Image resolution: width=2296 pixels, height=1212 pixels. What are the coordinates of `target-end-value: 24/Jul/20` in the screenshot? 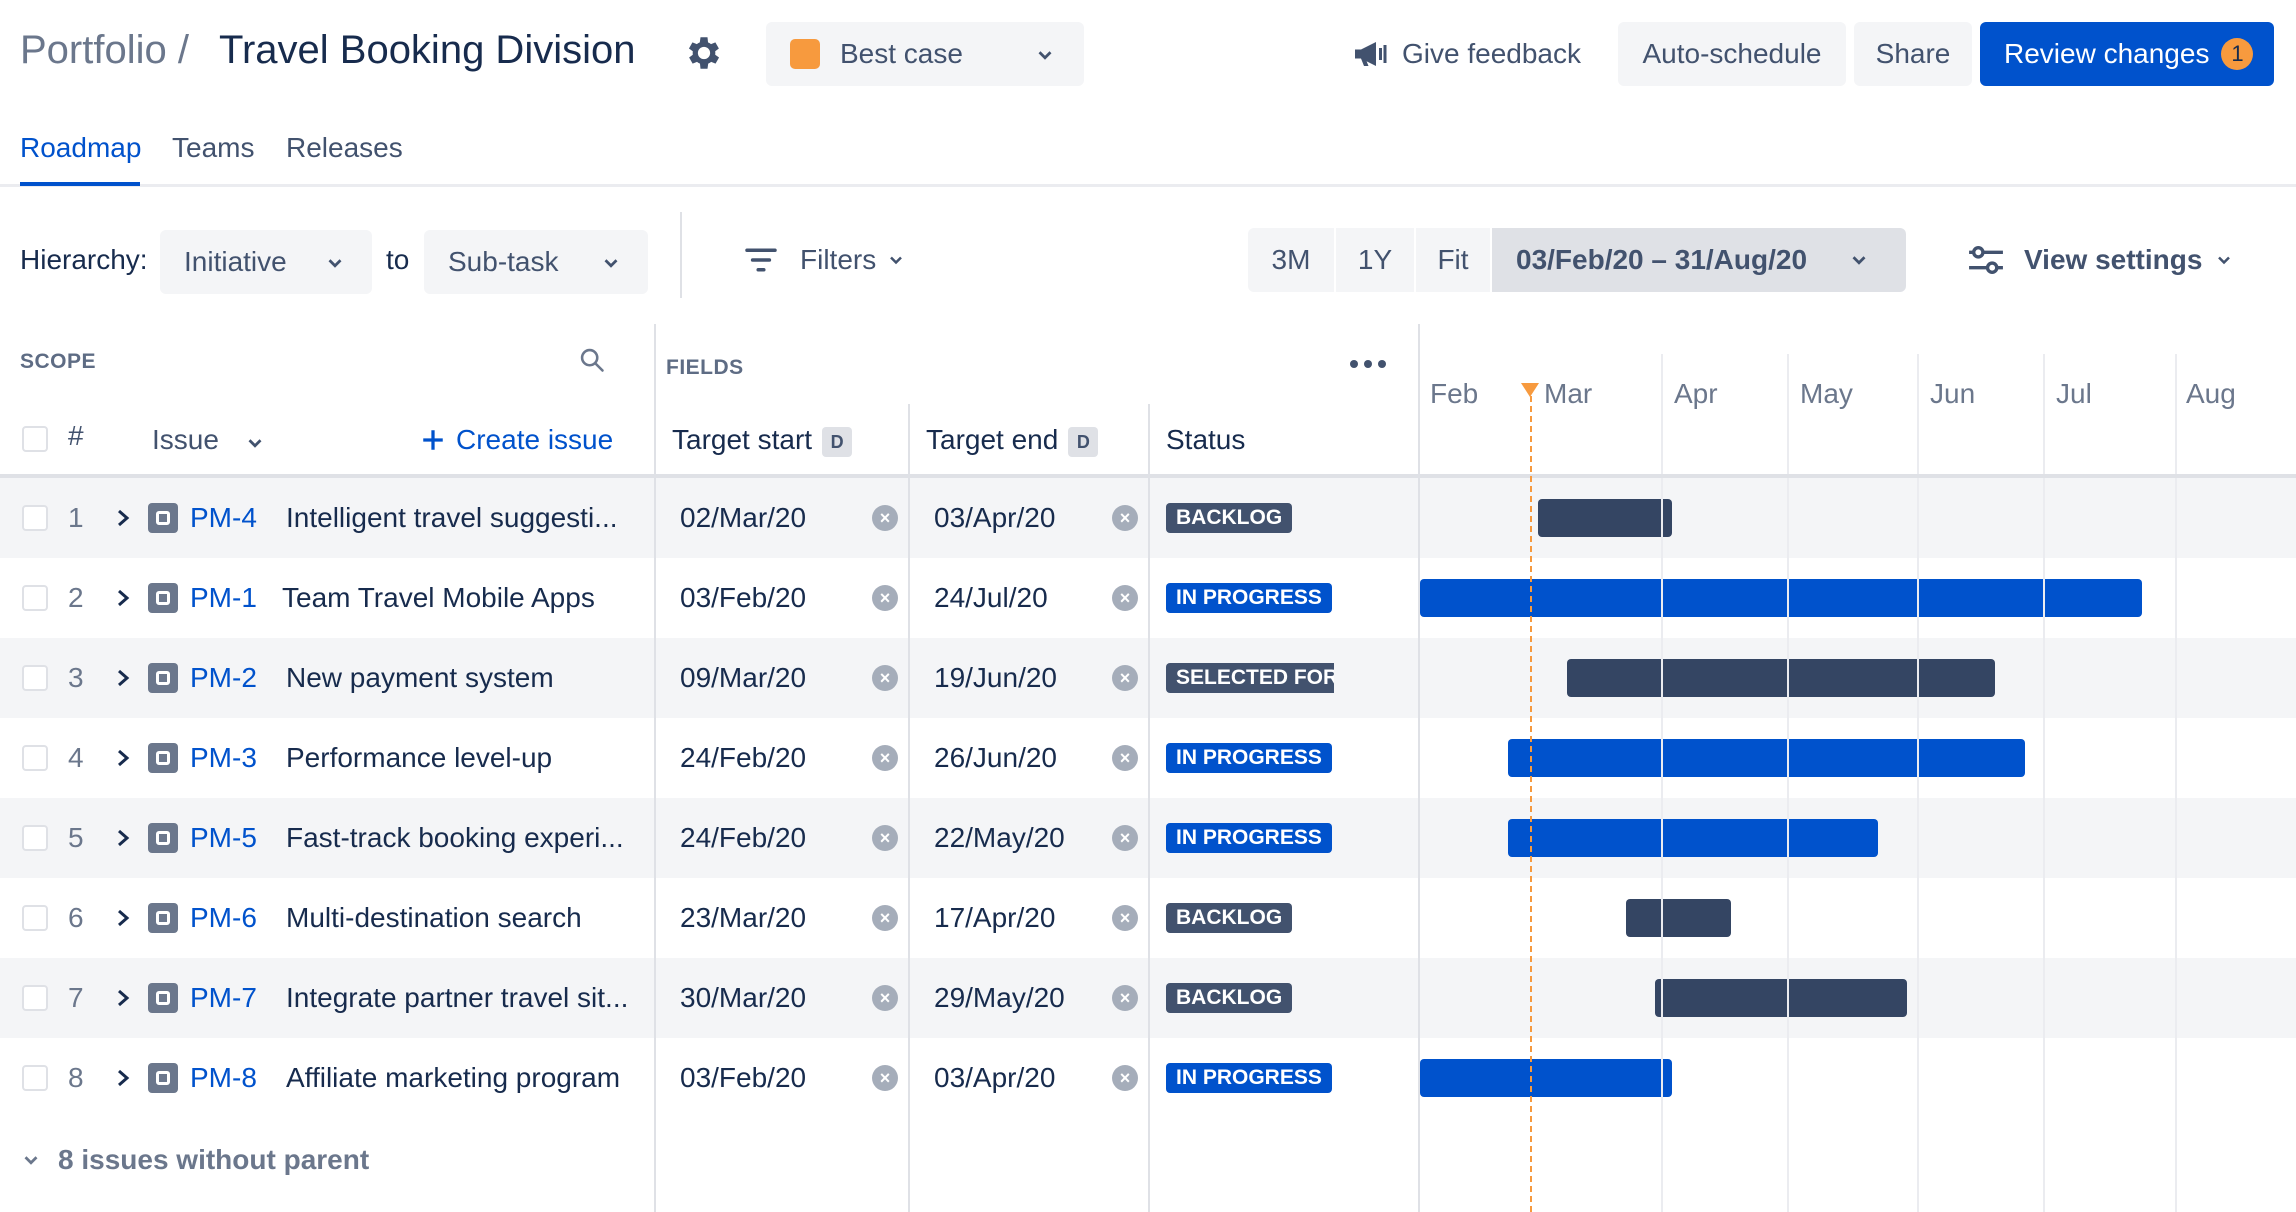 It's located at (991, 597).